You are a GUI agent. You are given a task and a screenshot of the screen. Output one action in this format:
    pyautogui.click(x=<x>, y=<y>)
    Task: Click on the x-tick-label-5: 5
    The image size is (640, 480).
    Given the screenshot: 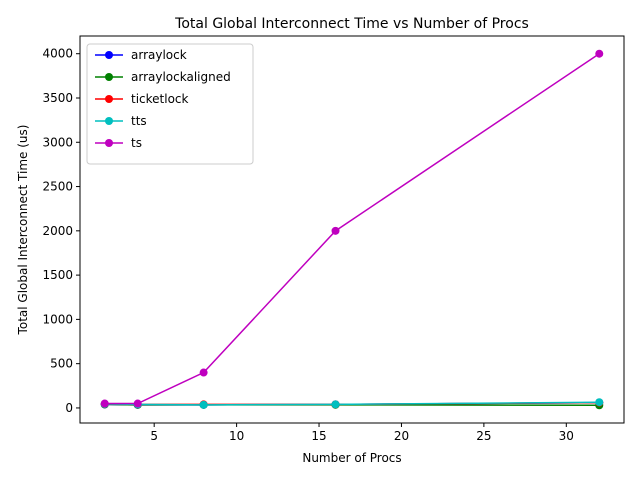 What is the action you would take?
    pyautogui.click(x=154, y=436)
    